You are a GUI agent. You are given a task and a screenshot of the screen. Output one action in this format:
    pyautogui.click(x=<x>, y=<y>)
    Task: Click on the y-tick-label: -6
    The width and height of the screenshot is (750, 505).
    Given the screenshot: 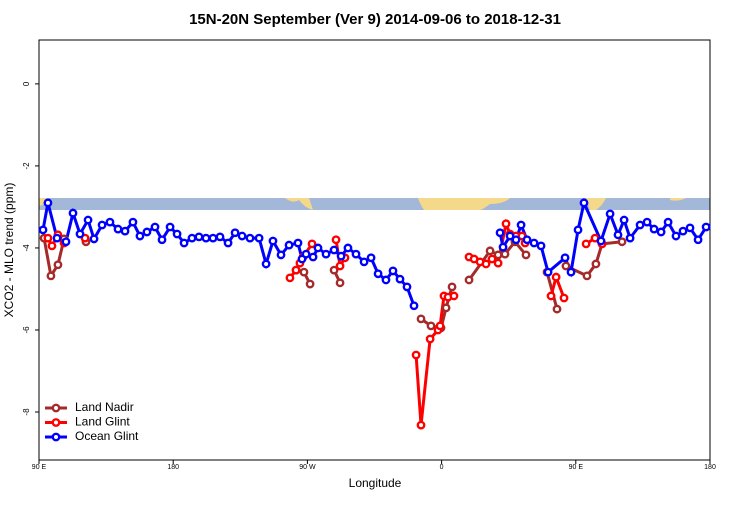 What is the action you would take?
    pyautogui.click(x=26, y=330)
    